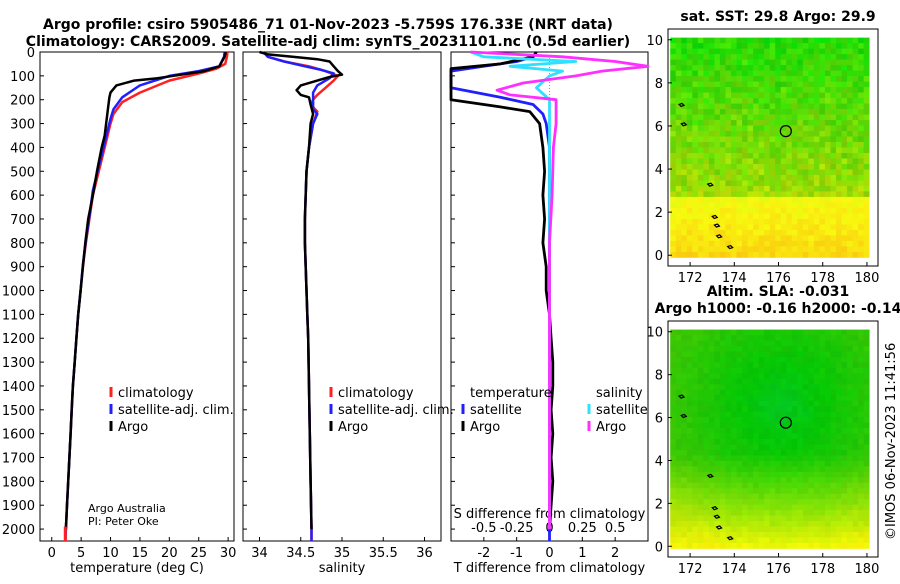 The image size is (900, 584). What do you see at coordinates (730, 538) in the screenshot?
I see `island-outline` at bounding box center [730, 538].